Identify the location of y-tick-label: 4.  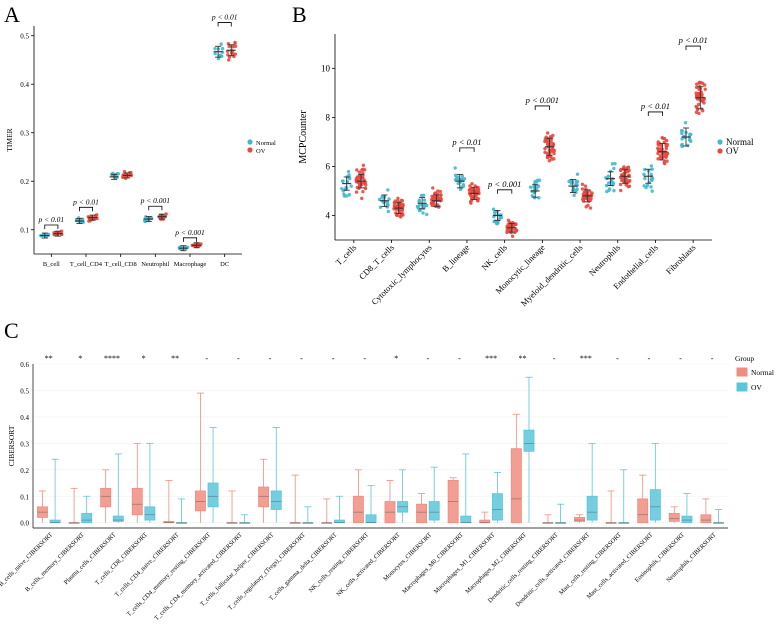
(328, 215).